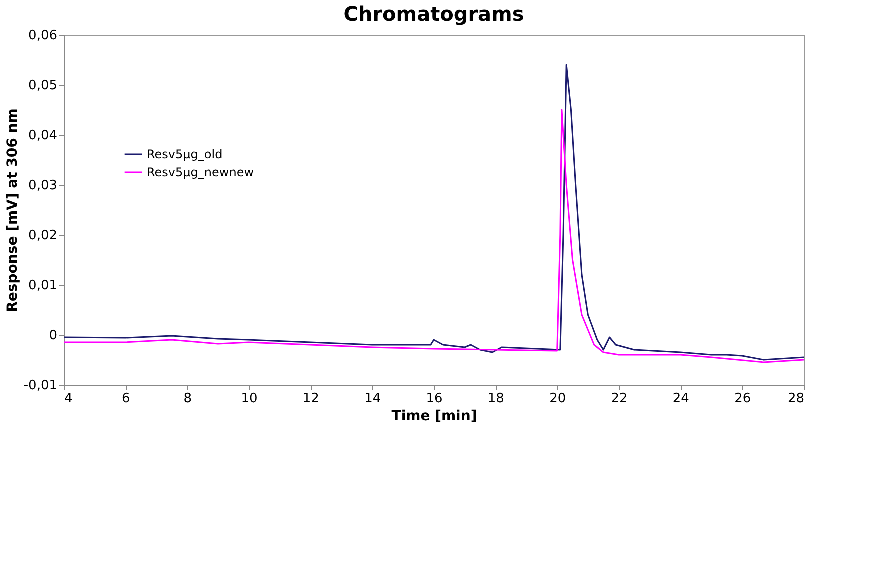 This screenshot has width=890, height=577. What do you see at coordinates (249, 399) in the screenshot?
I see `x-tick-label: 10` at bounding box center [249, 399].